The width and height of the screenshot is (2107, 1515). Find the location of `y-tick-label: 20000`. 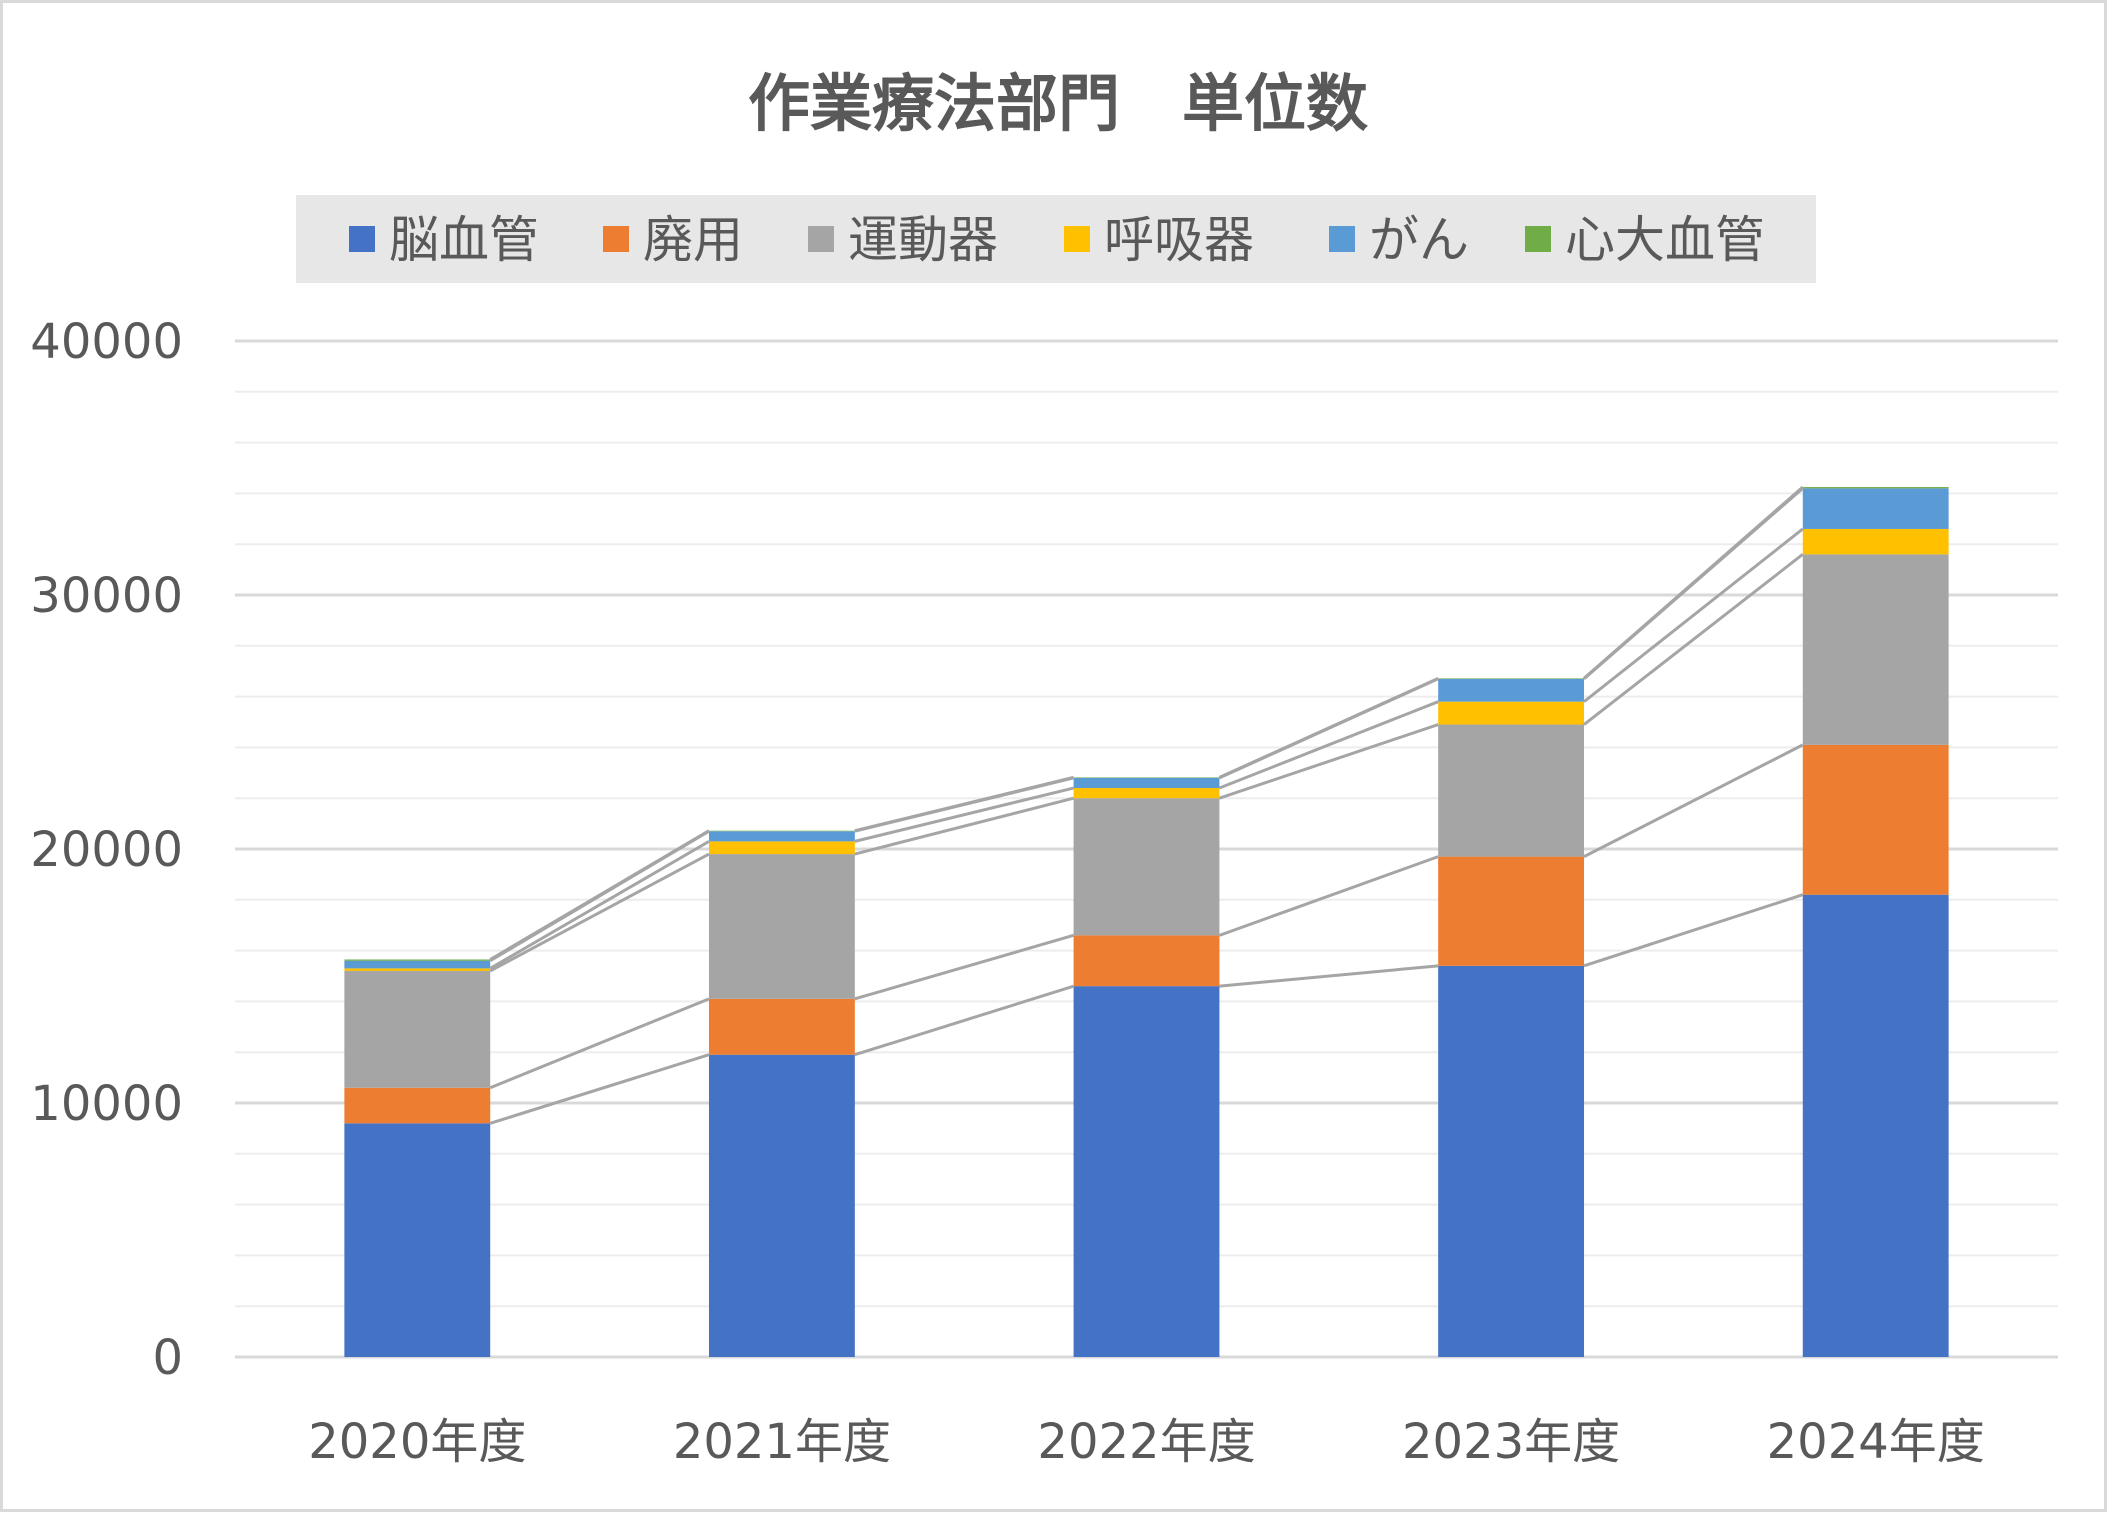

y-tick-label: 20000 is located at coordinates (106, 850).